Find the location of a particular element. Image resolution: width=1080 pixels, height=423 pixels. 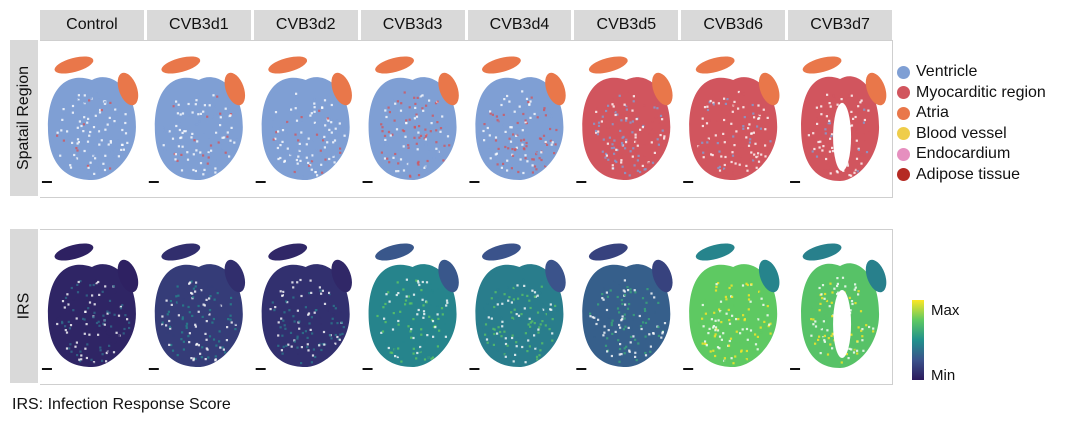

heart-section is located at coordinates (838, 306).